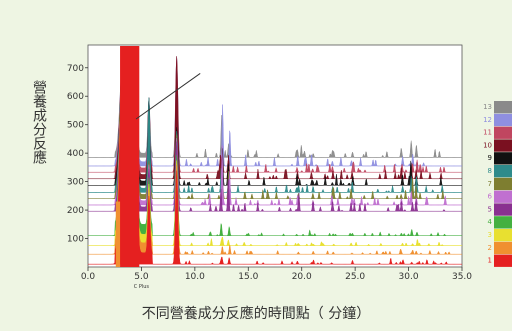  What do you see at coordinates (99, 260) in the screenshot?
I see `trace-label: 280 nm` at bounding box center [99, 260].